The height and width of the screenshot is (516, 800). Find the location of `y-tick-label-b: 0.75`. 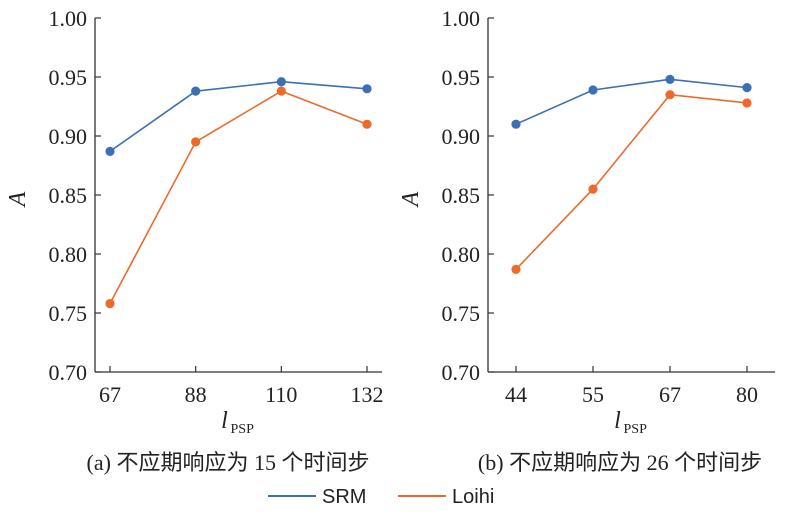

y-tick-label-b: 0.75 is located at coordinates (461, 313).